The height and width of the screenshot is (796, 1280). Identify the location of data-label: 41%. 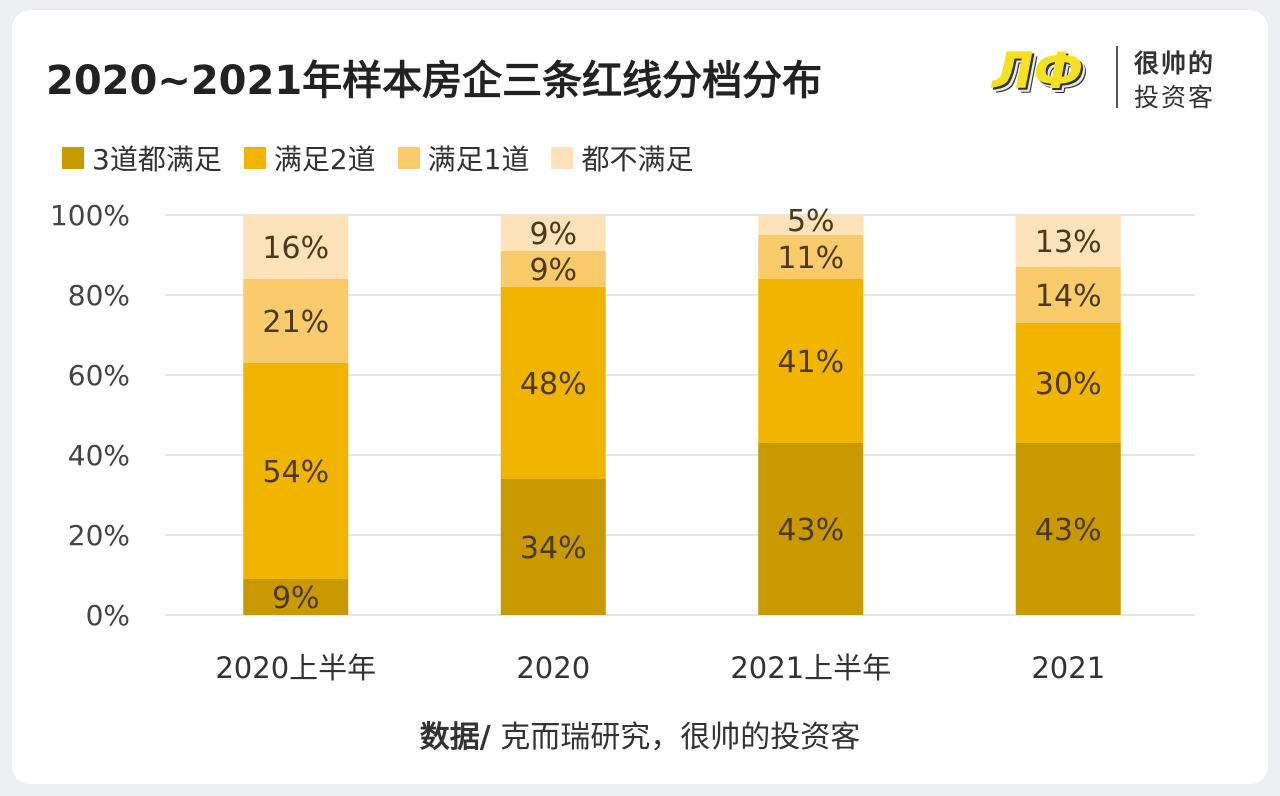
(810, 362).